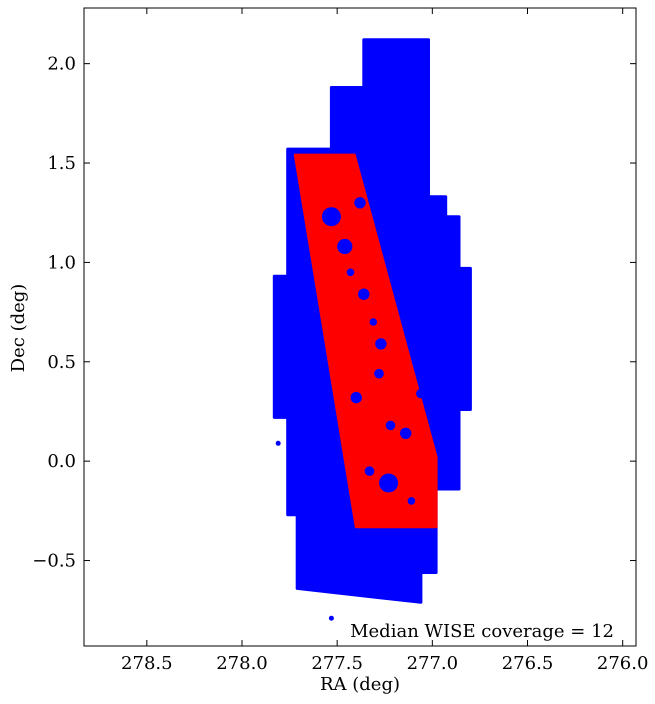 The image size is (655, 704). I want to click on x-tick-label-4: 276.5, so click(528, 663).